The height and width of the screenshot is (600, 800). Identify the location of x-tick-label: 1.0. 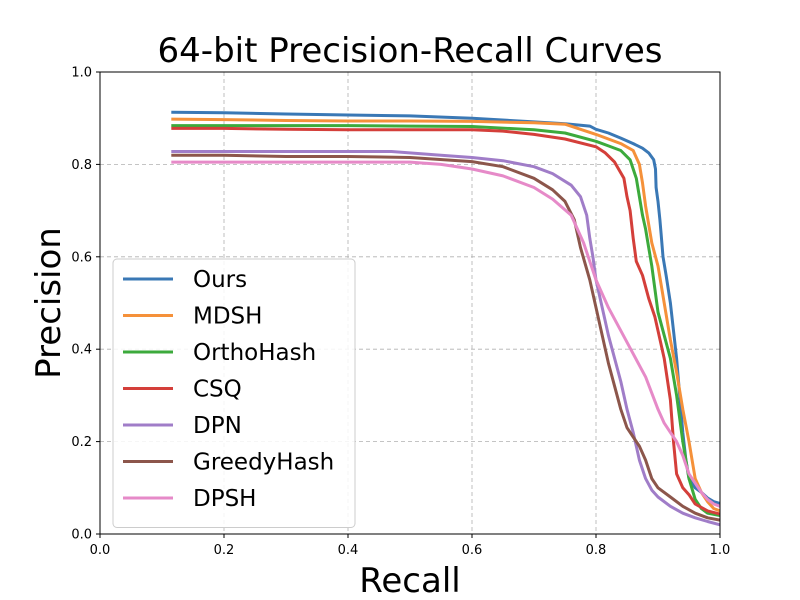
(720, 550).